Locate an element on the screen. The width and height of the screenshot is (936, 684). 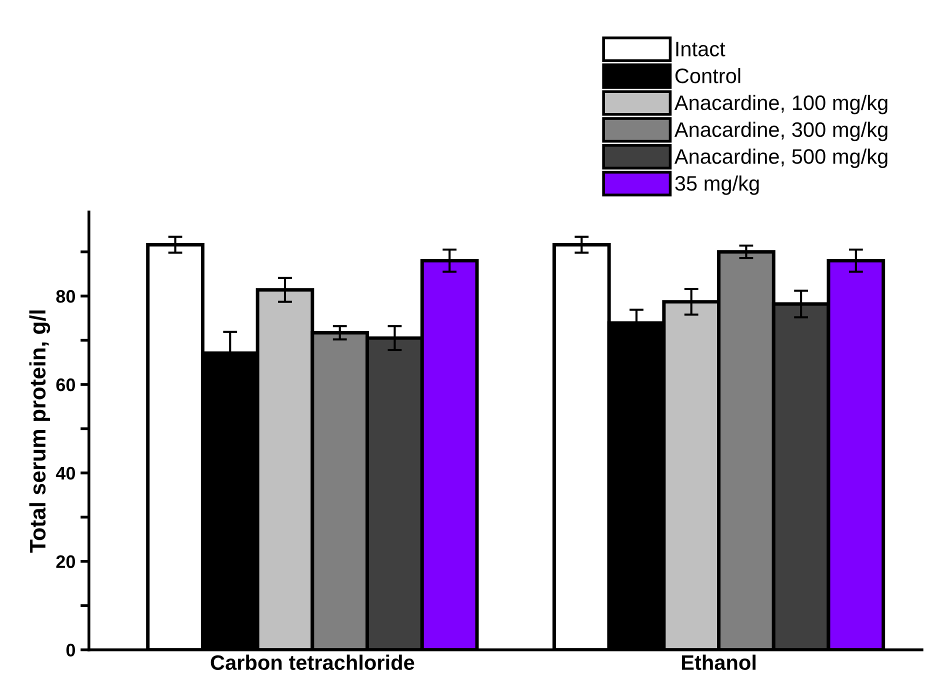
legend-label: 35 mg/kg is located at coordinates (717, 185).